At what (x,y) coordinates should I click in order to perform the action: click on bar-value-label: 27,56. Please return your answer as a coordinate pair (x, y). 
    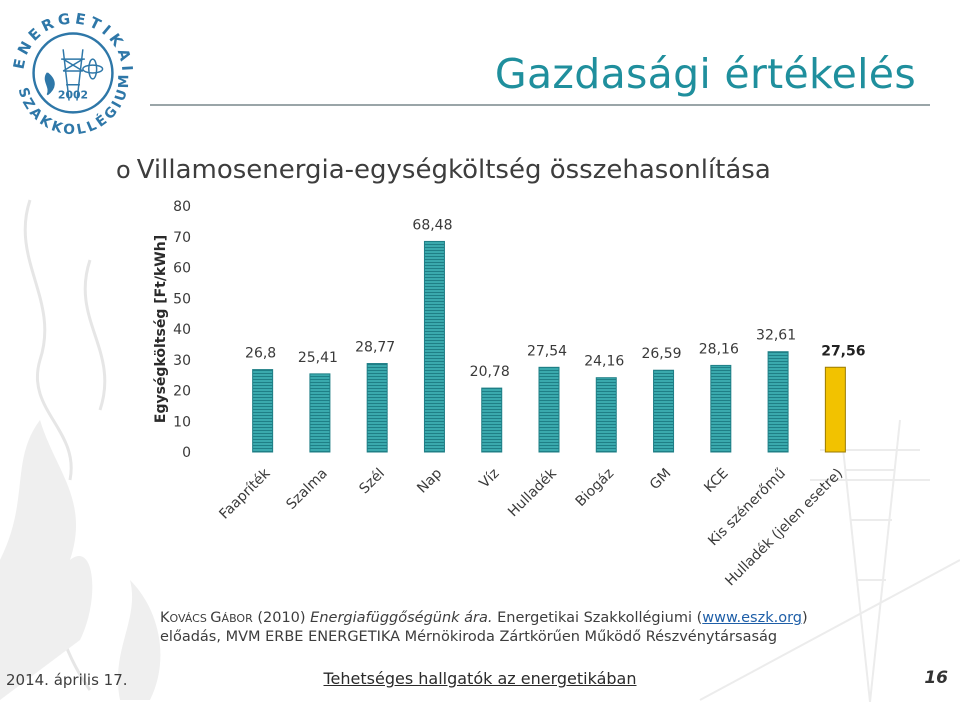
    Looking at the image, I should click on (843, 351).